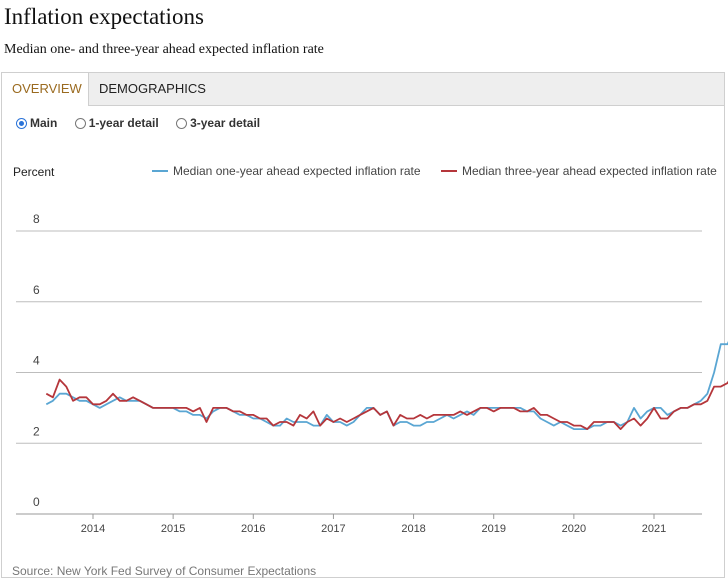 Image resolution: width=728 pixels, height=580 pixels. I want to click on view-options: Main 1-year detail 3-year detail, so click(145, 123).